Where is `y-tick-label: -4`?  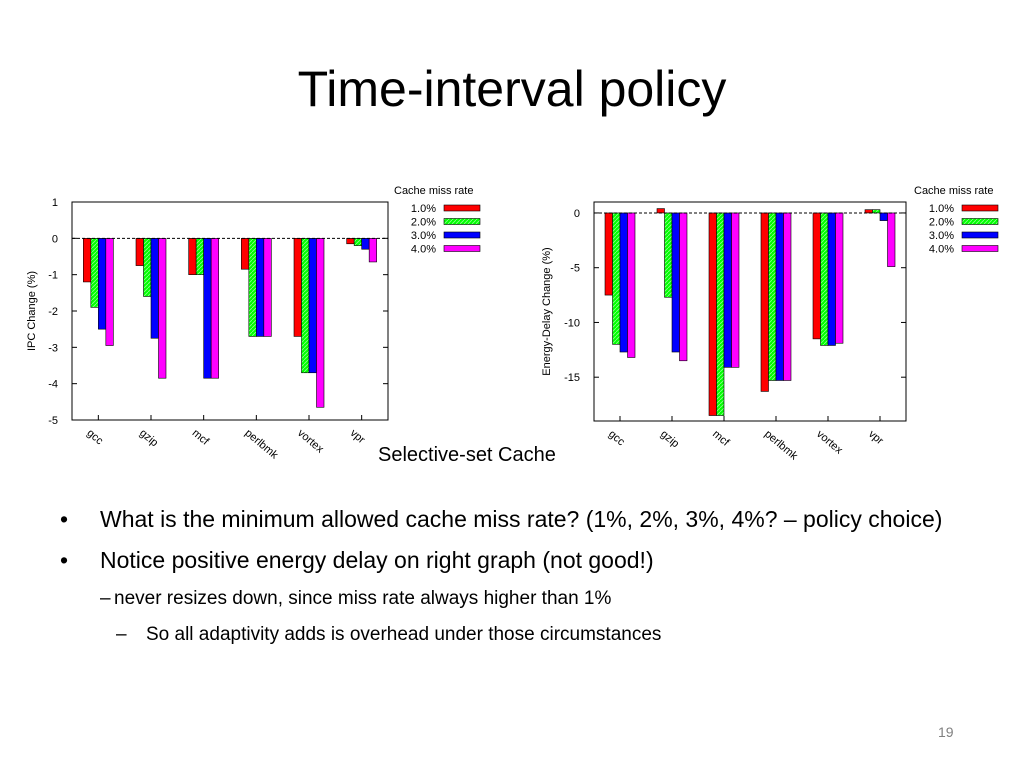 y-tick-label: -4 is located at coordinates (53, 385).